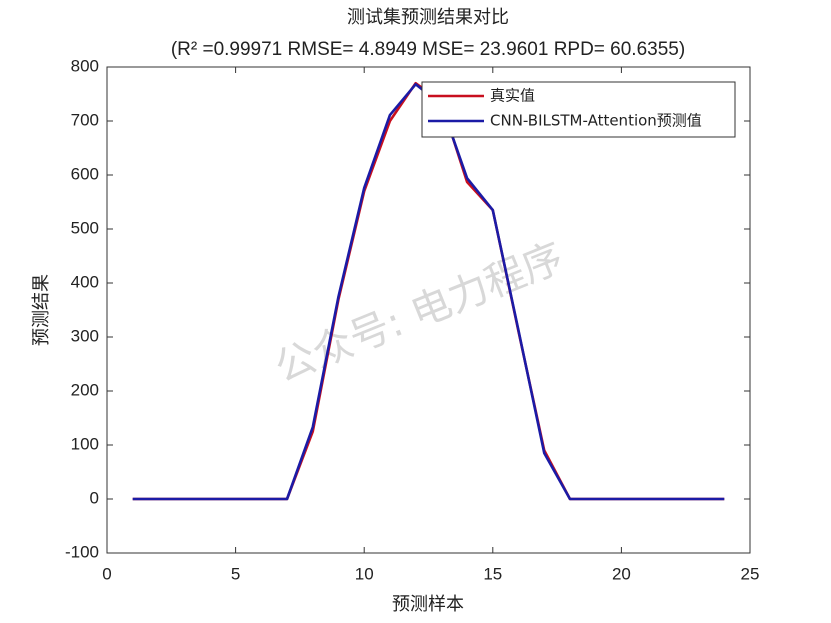 The width and height of the screenshot is (831, 623). I want to click on chart-title: 测试集预测结果对比, so click(428, 17).